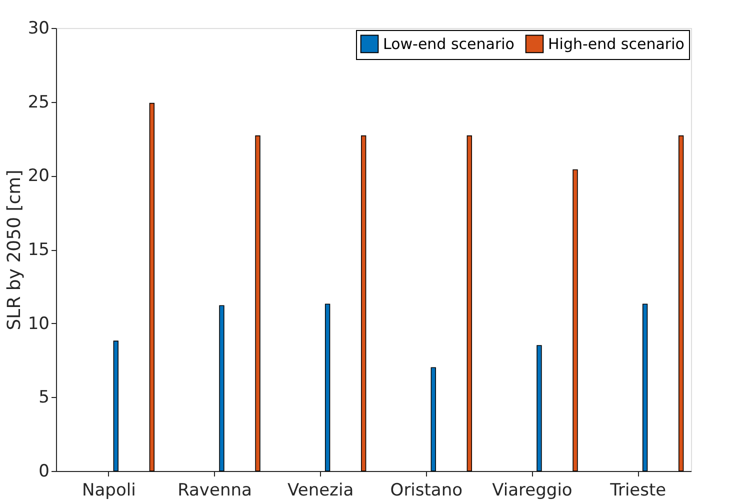 This screenshot has height=504, width=742. Describe the element at coordinates (39, 176) in the screenshot. I see `y-tick-label: 20` at that location.